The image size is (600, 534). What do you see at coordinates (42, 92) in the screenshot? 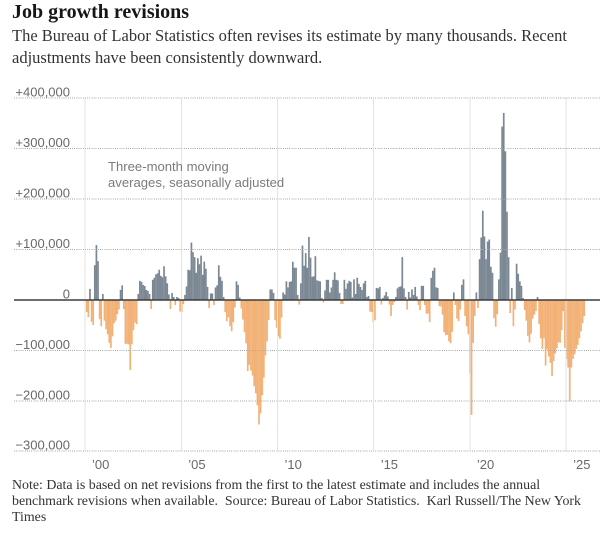
I see `svg-text: +400,000` at bounding box center [42, 92].